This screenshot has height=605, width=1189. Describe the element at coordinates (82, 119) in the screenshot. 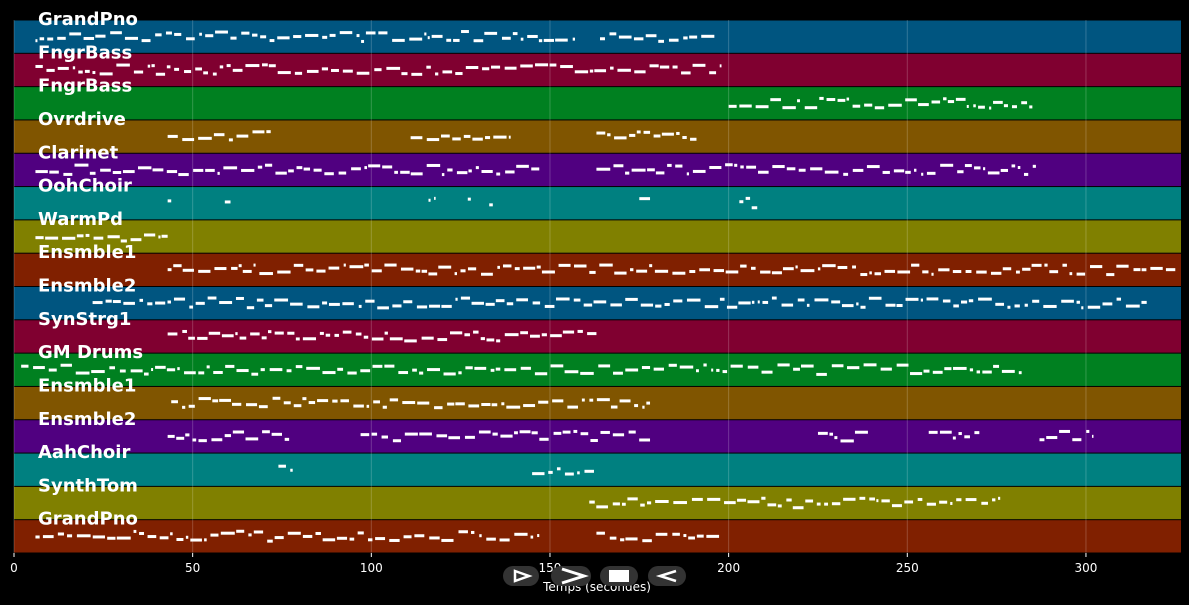

I see `track-label: Ovrdrive` at that location.